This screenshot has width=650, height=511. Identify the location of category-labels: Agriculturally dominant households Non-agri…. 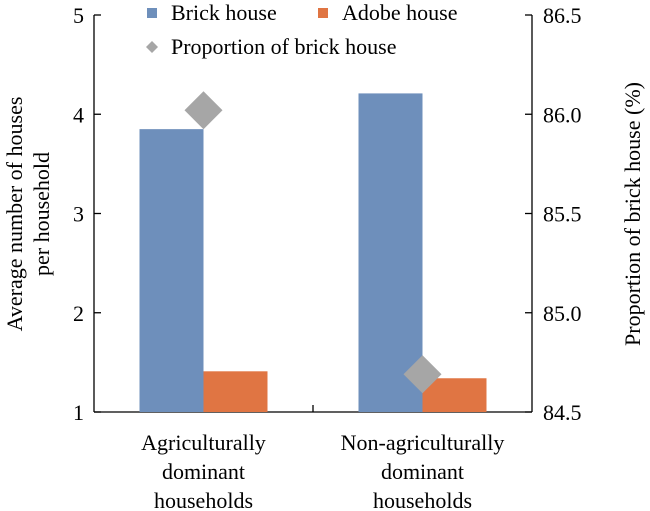
(322, 470).